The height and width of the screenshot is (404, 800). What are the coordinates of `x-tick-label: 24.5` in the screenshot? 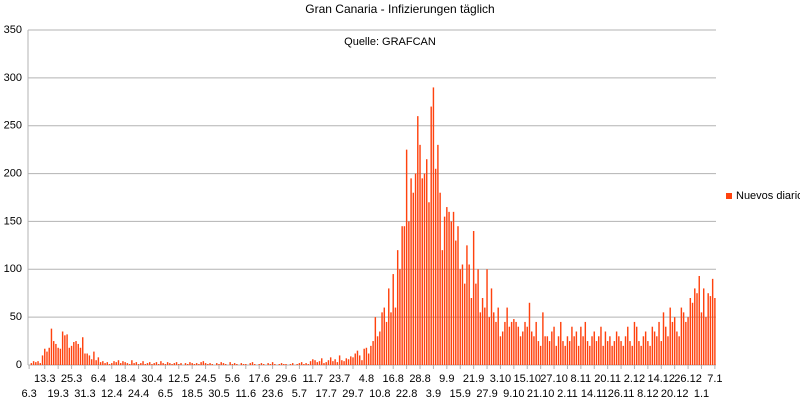 It's located at (205, 379).